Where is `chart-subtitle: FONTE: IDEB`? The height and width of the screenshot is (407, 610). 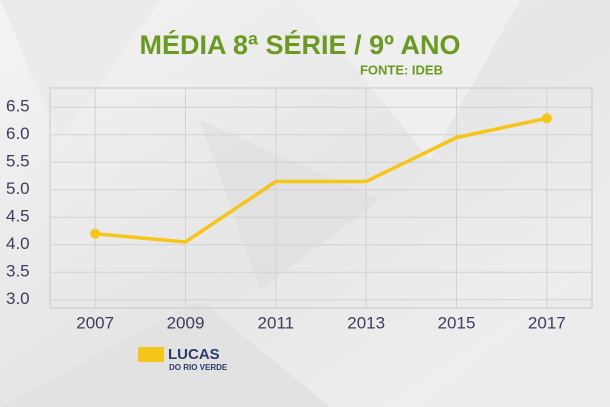
chart-subtitle: FONTE: IDEB is located at coordinates (401, 69).